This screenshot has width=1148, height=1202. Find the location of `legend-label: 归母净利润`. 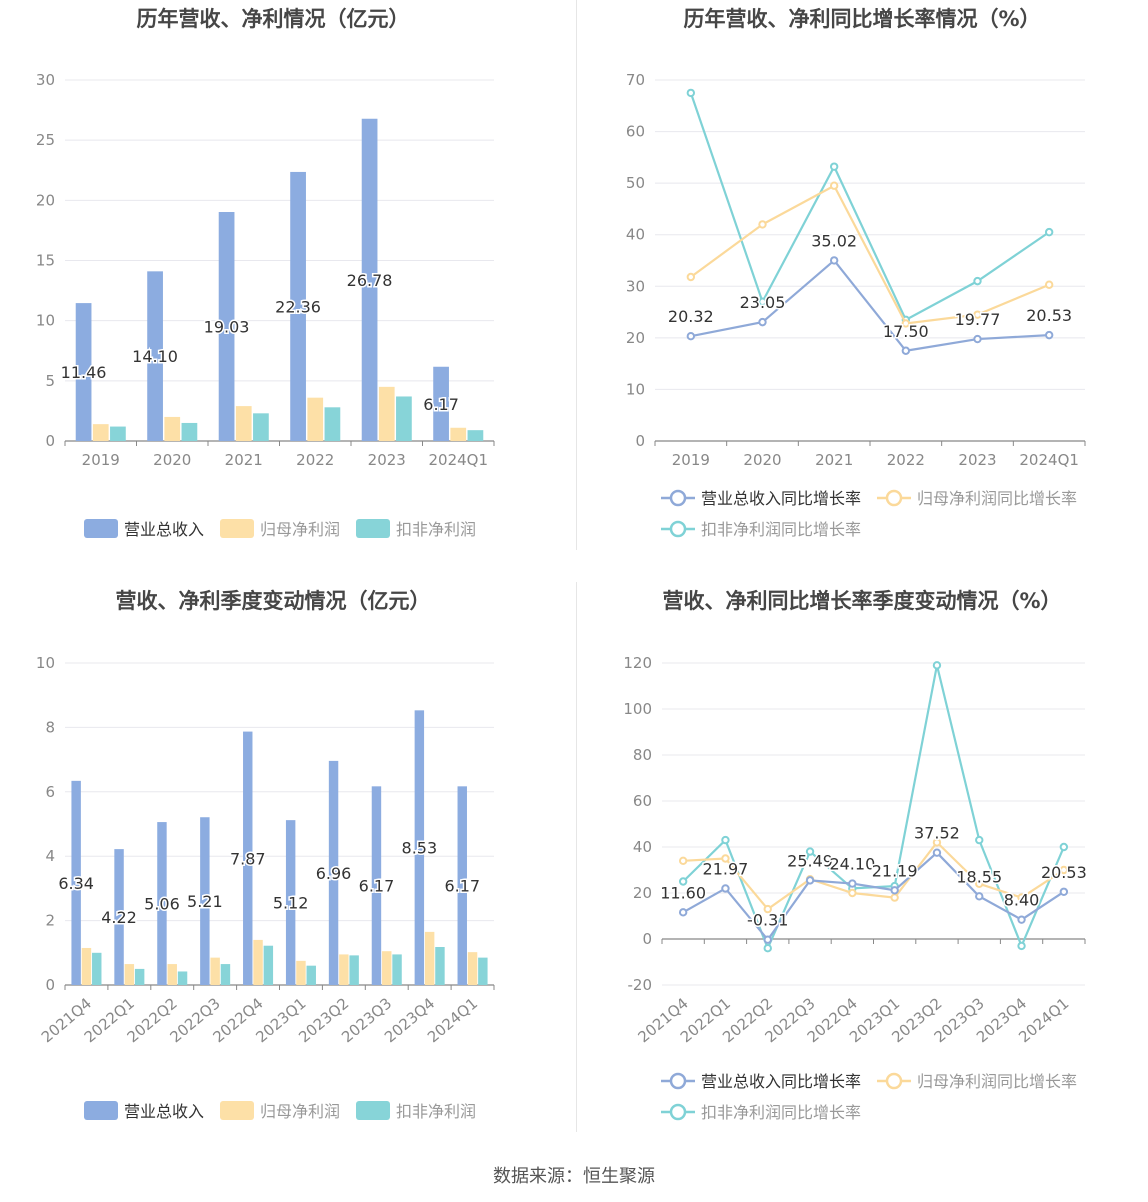

legend-label: 归母净利润 is located at coordinates (300, 529).